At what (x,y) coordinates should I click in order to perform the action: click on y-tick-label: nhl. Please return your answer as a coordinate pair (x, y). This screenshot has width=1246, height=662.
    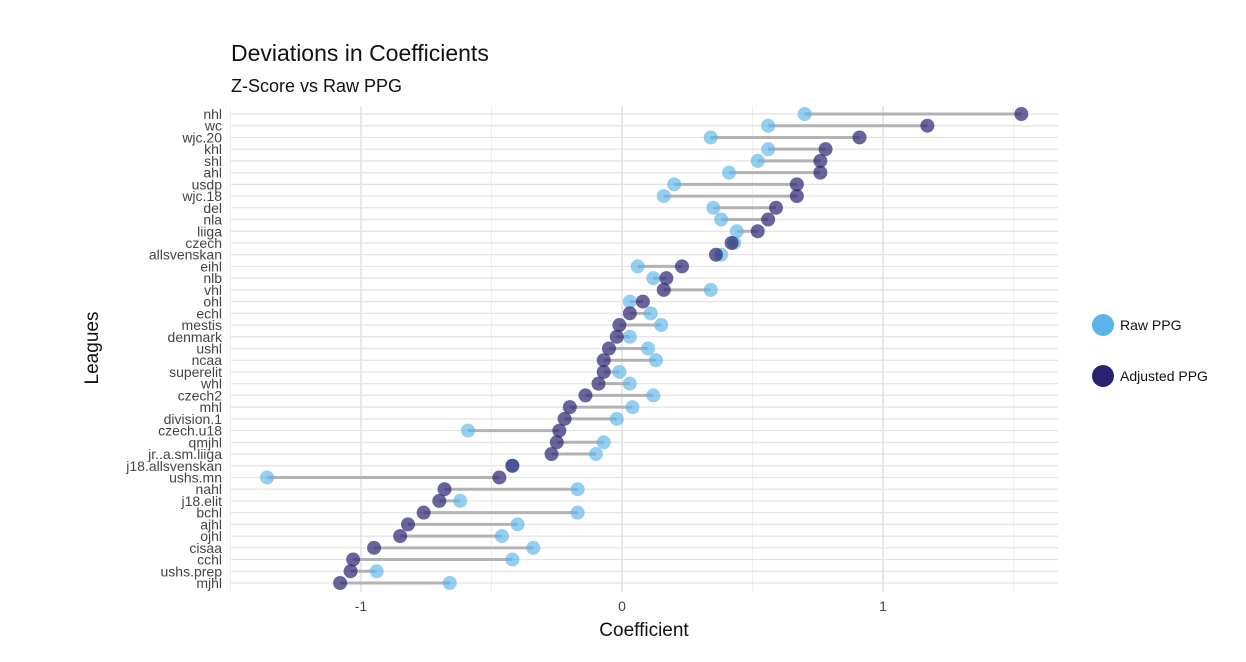
    Looking at the image, I should click on (212, 114).